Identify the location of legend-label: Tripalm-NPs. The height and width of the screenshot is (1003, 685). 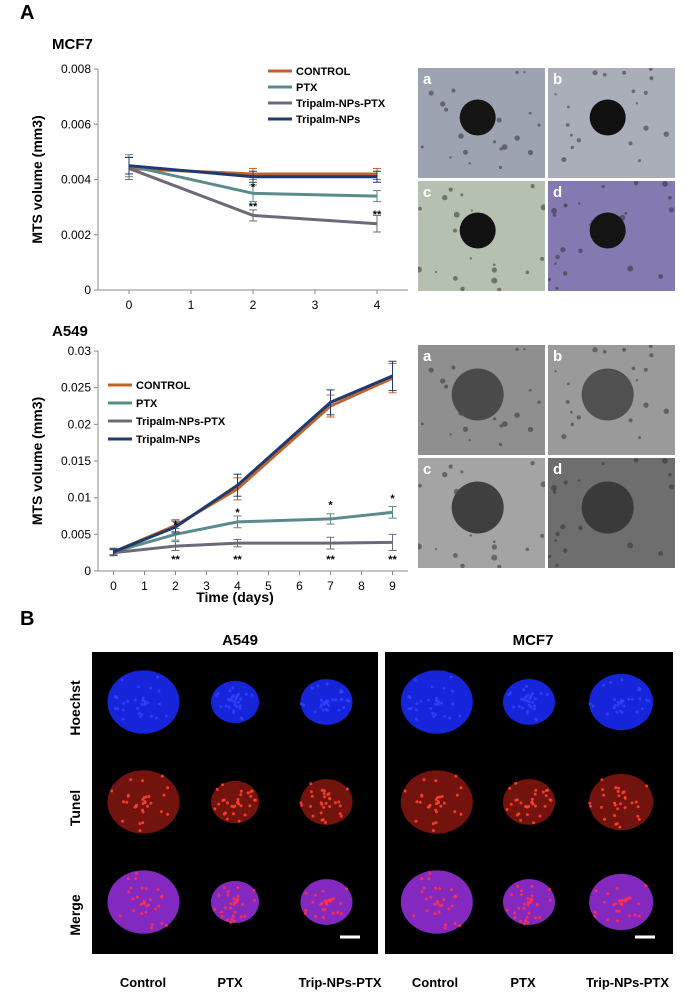
(168, 440).